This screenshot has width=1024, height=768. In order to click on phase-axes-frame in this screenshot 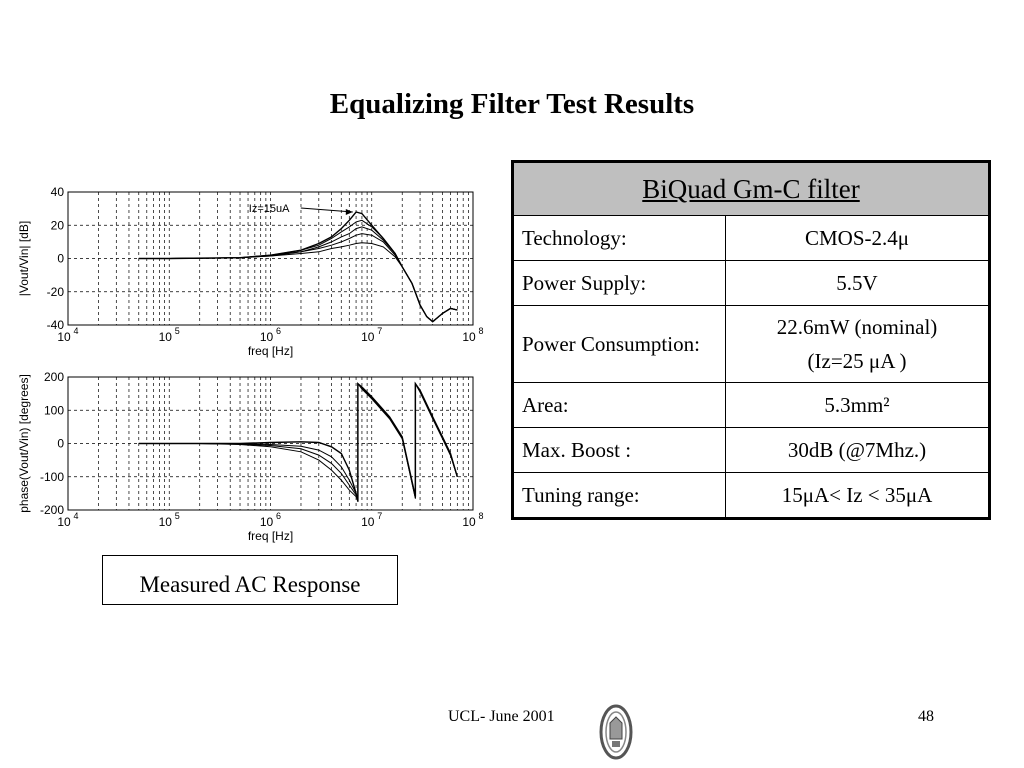, I will do `click(270, 443)`.